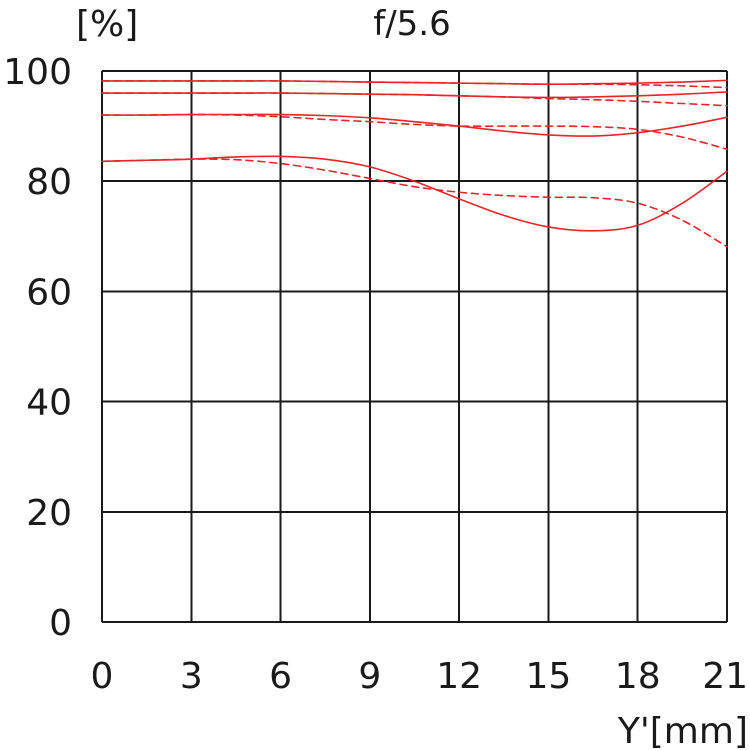 This screenshot has width=750, height=750. Describe the element at coordinates (419, 676) in the screenshot. I see `x-tick-labels: 0 3 6 9 12 15 18 21` at that location.